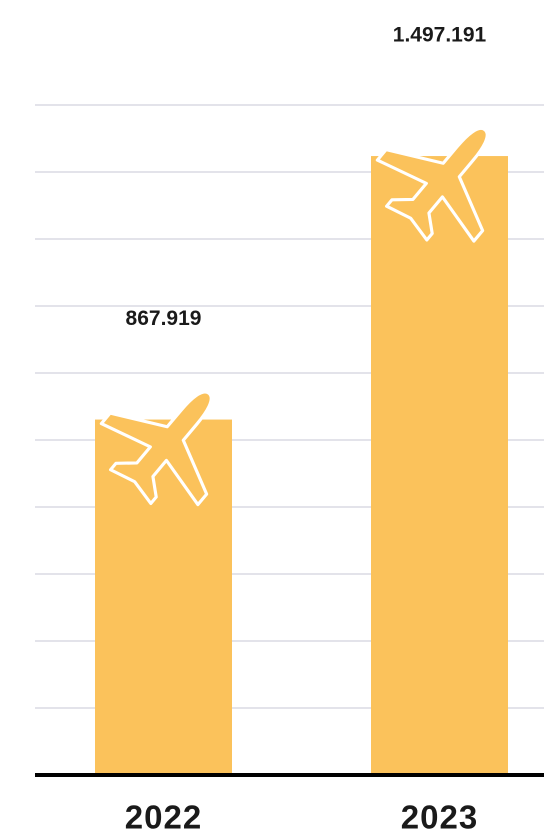 The height and width of the screenshot is (839, 544). Describe the element at coordinates (163, 817) in the screenshot. I see `x-tick-label: 2022` at that location.